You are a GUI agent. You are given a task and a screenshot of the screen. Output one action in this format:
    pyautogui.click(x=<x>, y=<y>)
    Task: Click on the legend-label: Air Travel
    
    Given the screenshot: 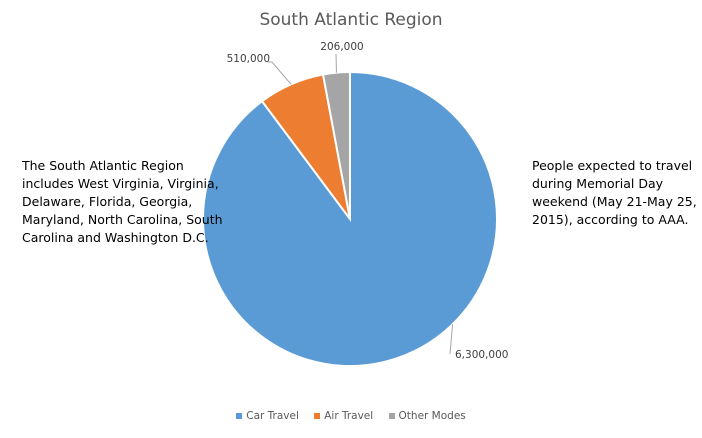 What is the action you would take?
    pyautogui.click(x=349, y=416)
    